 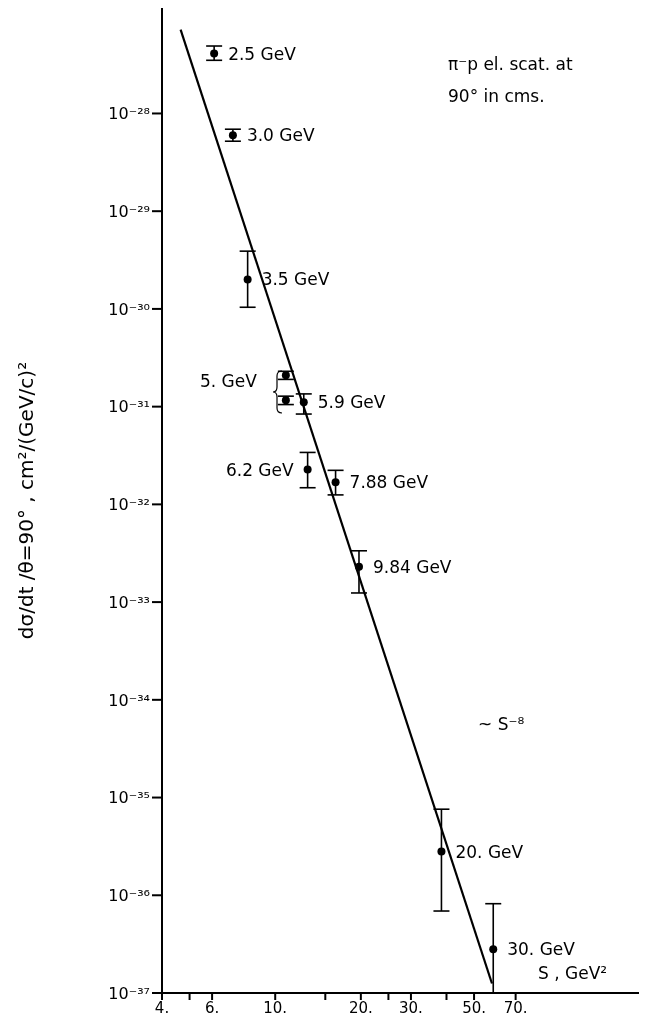 What do you see at coordinates (129, 798) in the screenshot?
I see `y-tick-label: 10⁻³⁵` at bounding box center [129, 798].